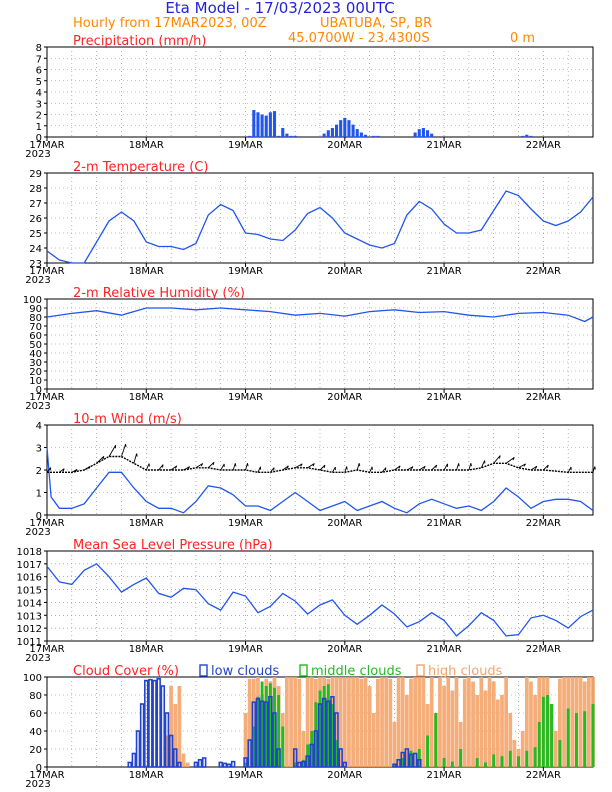 This screenshot has height=792, width=612. Describe the element at coordinates (522, 38) in the screenshot. I see `elevation-label: 0 m` at that location.